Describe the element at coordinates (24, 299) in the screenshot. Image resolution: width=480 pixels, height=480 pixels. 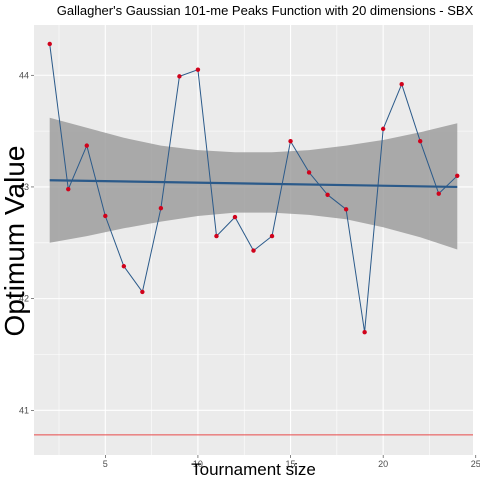
I see `y-tick-label: 42` at that location.